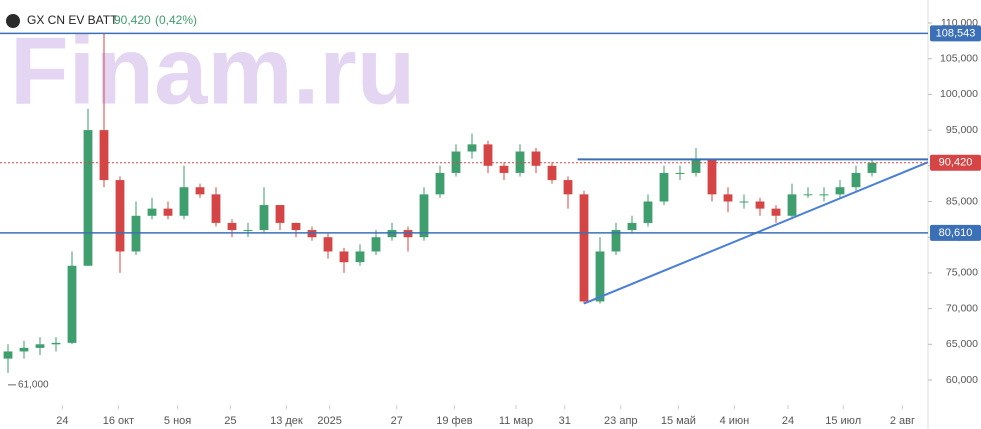 Image resolution: width=981 pixels, height=429 pixels. What do you see at coordinates (230, 421) in the screenshot?
I see `x-tick-label: 25` at bounding box center [230, 421].